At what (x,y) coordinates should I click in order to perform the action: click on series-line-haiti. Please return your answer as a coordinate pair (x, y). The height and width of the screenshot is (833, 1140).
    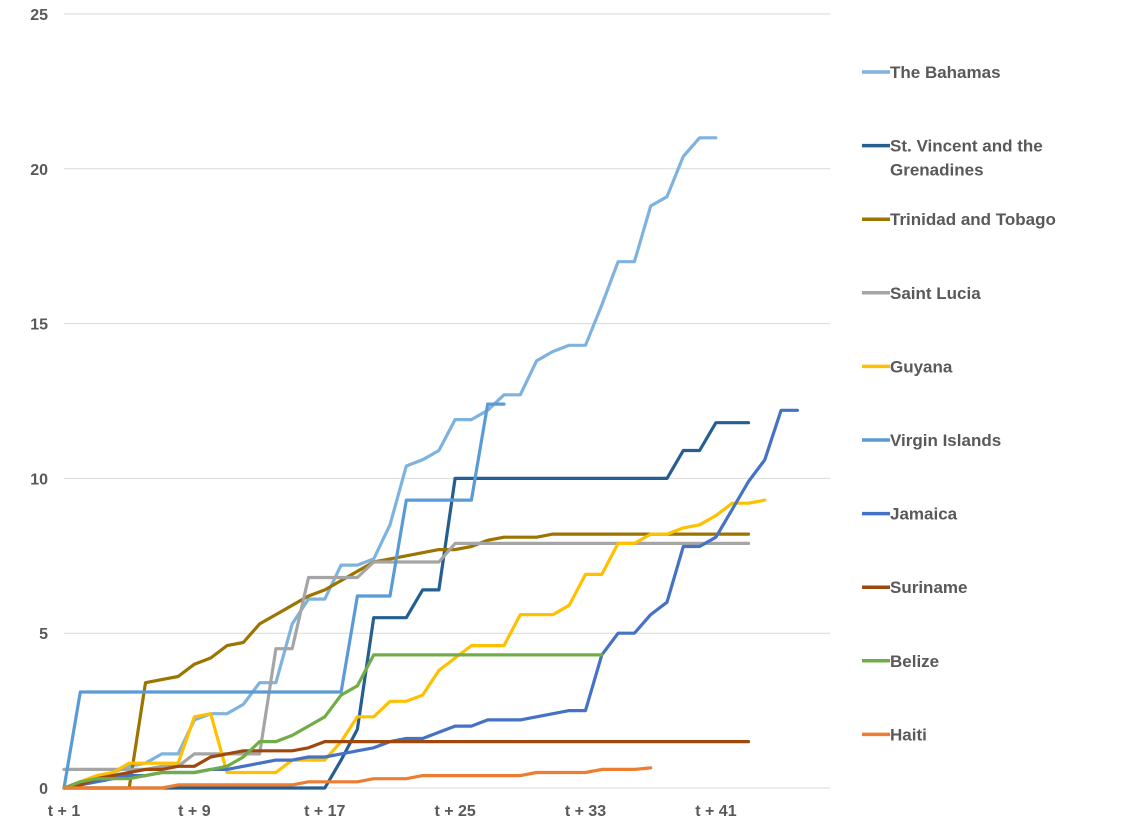
    Looking at the image, I should click on (357, 778).